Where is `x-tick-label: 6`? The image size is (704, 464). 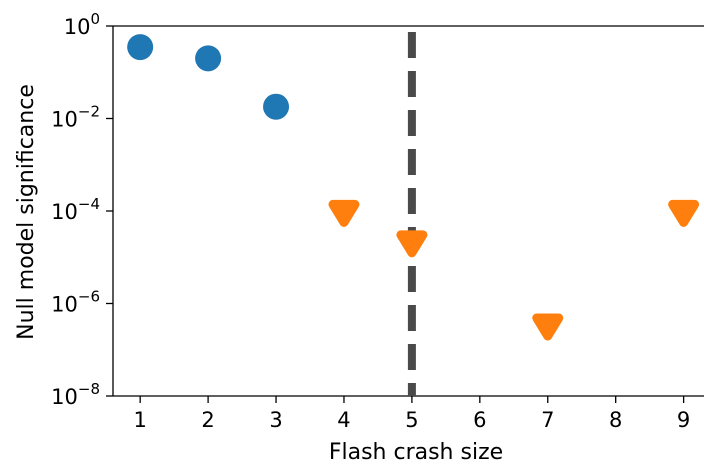 x-tick-label: 6 is located at coordinates (479, 420).